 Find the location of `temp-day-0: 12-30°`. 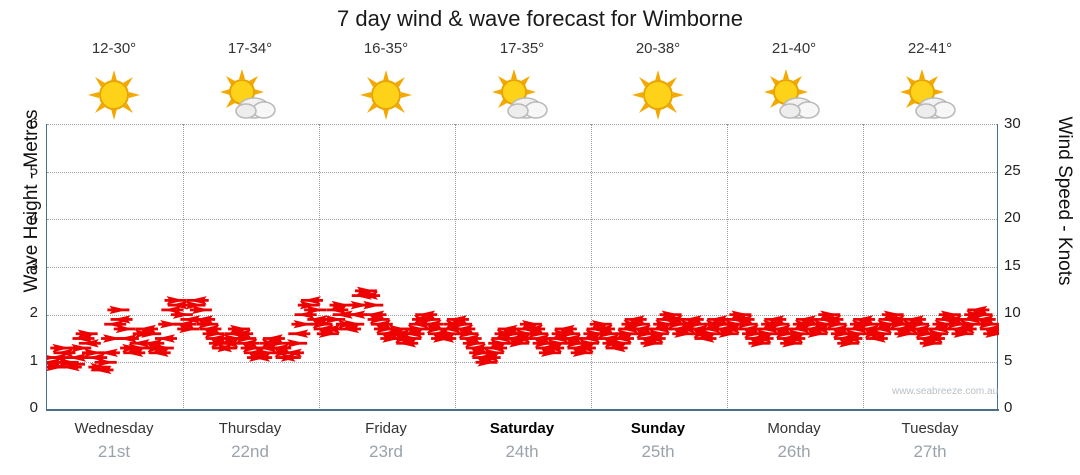

temp-day-0: 12-30° is located at coordinates (114, 48).